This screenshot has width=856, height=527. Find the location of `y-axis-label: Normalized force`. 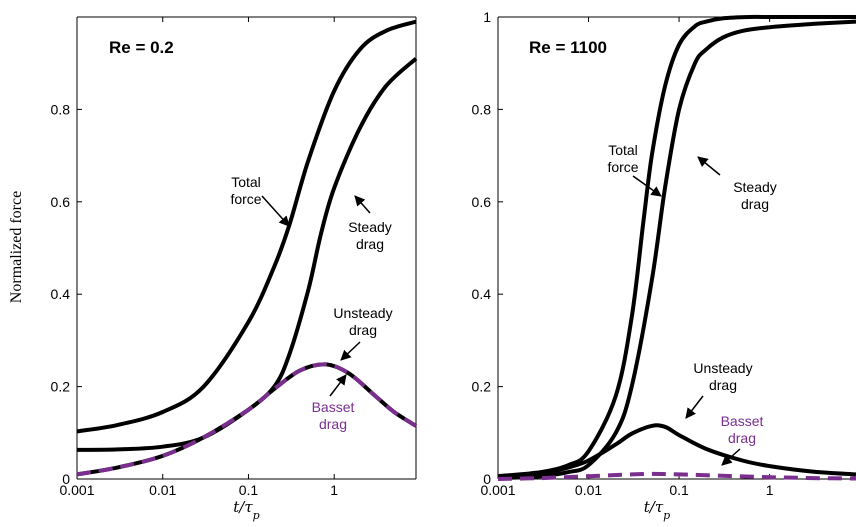

y-axis-label: Normalized force is located at coordinates (16, 247).